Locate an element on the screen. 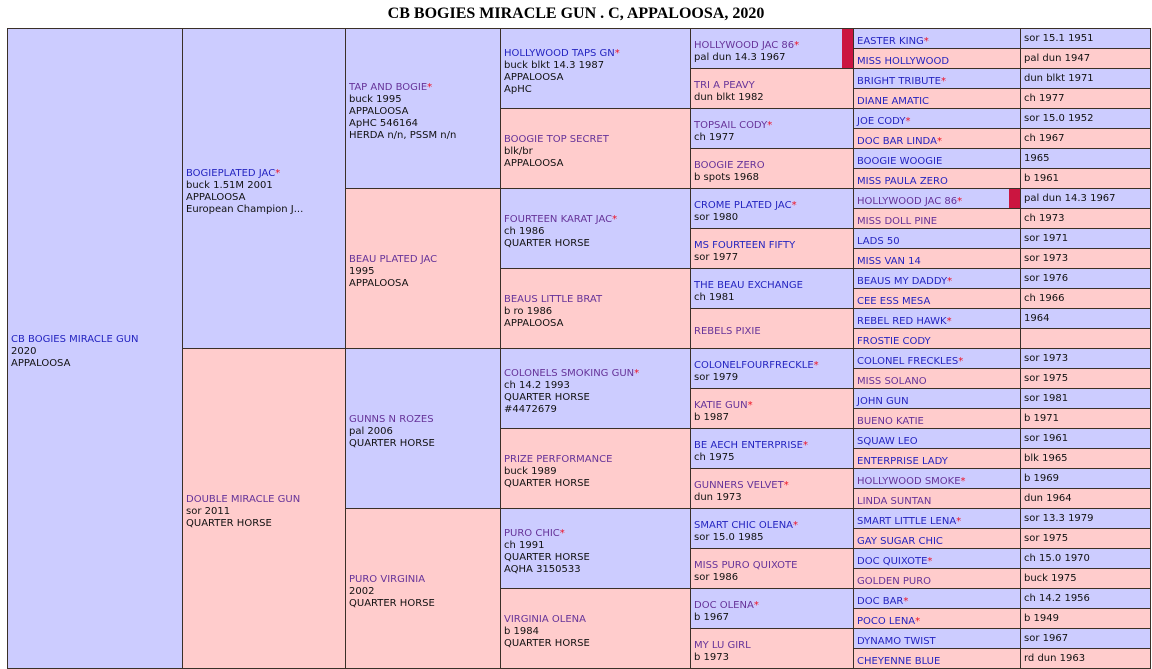 The height and width of the screenshot is (669, 1152). horse-name: POCO LENA is located at coordinates (886, 621).